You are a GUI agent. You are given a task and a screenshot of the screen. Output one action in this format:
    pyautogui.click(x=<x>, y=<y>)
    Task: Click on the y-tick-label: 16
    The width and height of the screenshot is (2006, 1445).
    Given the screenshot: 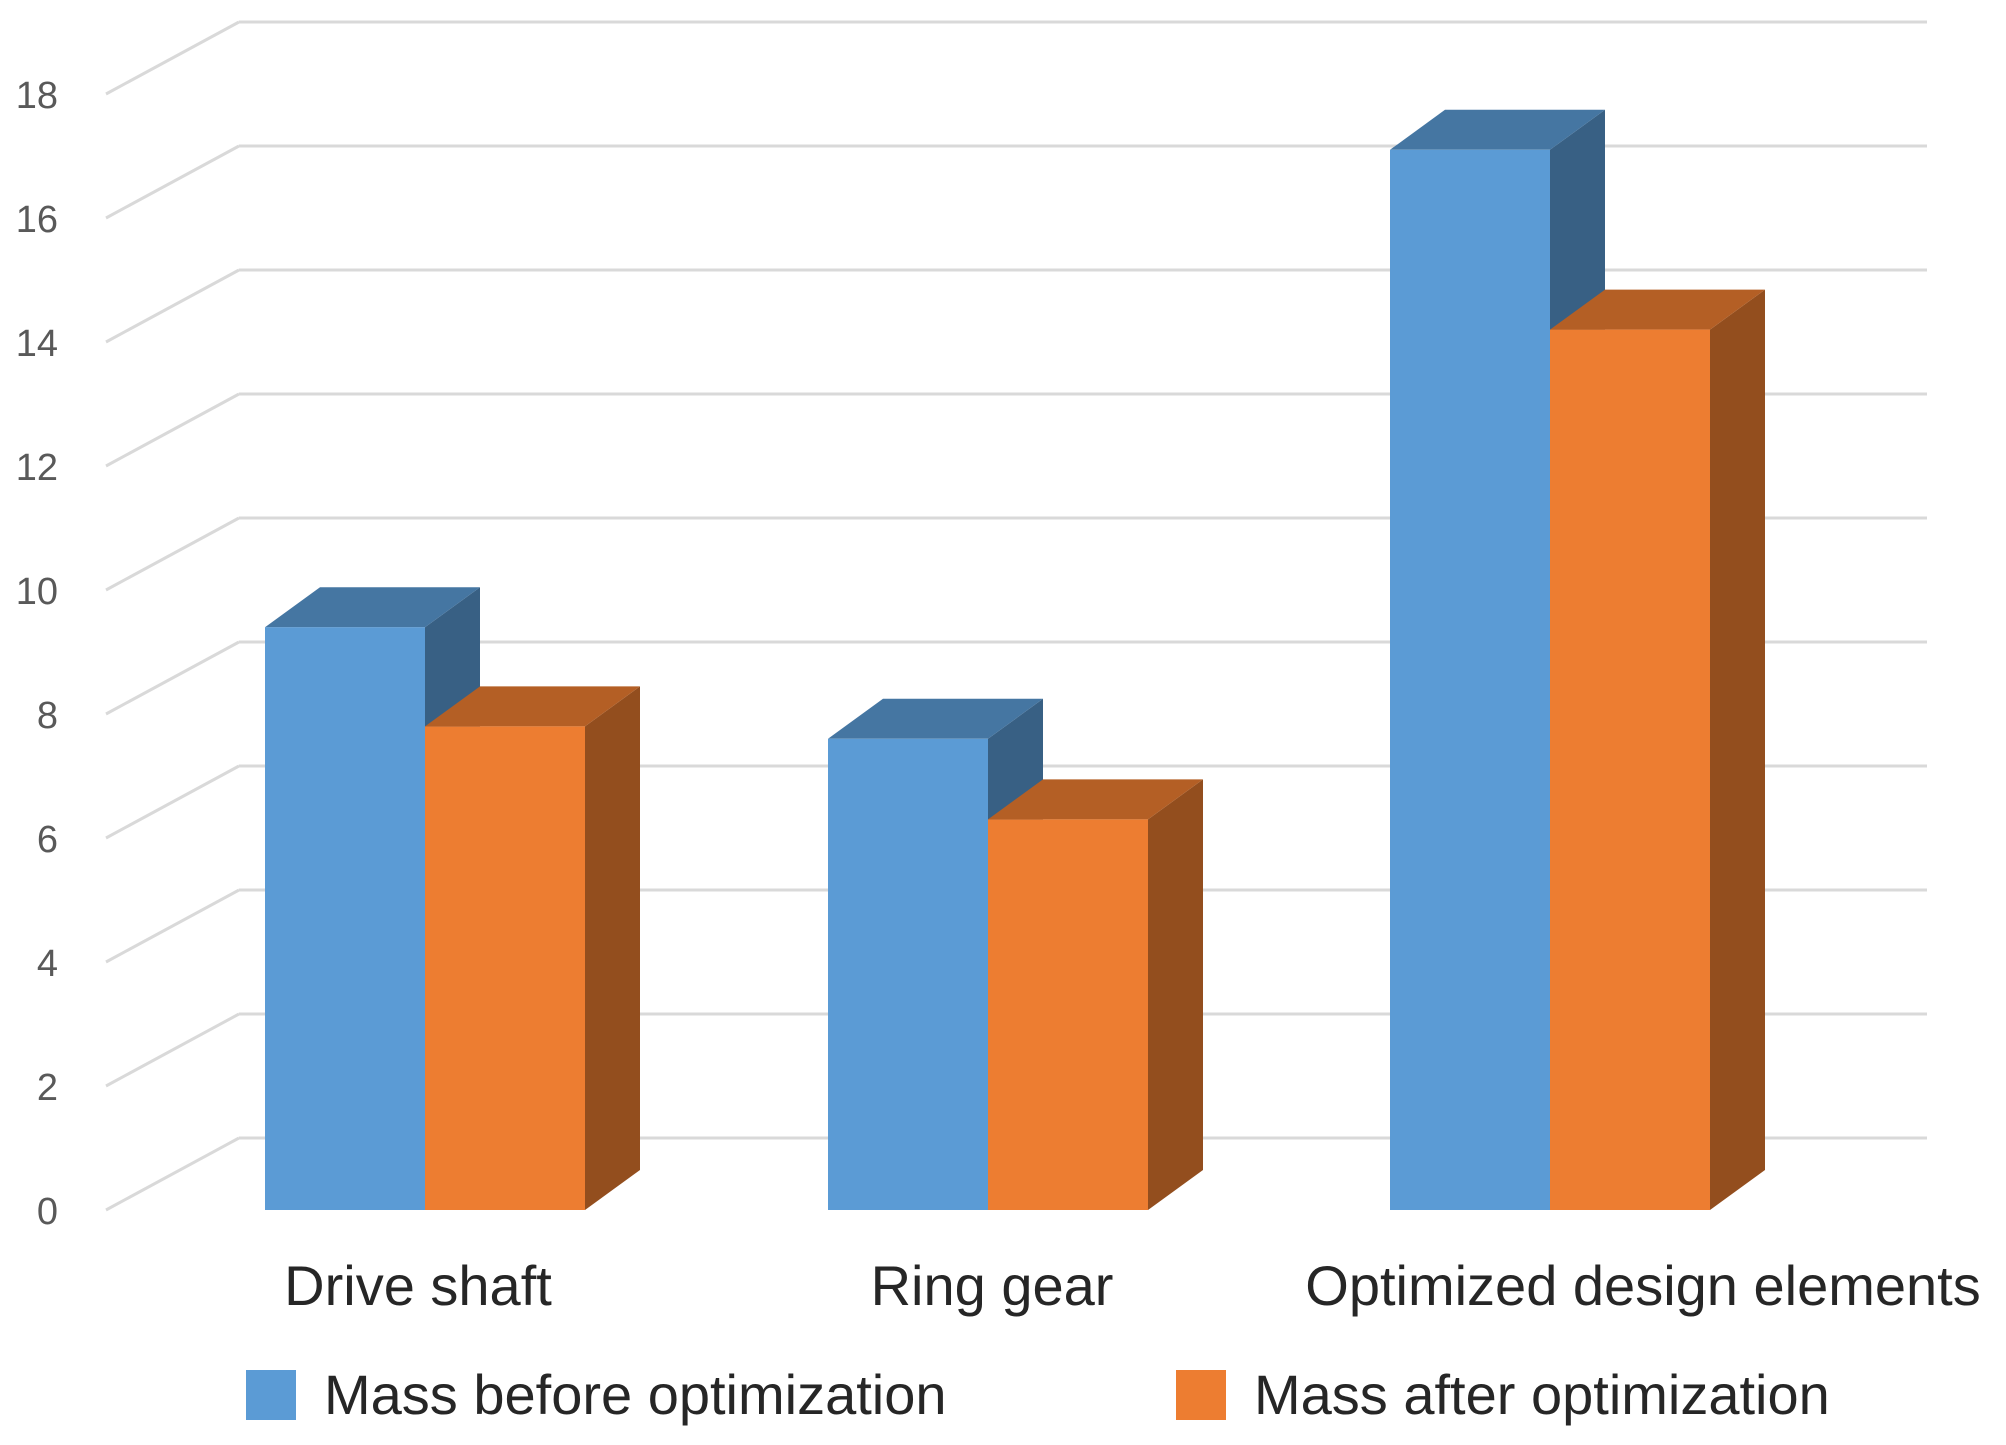 What is the action you would take?
    pyautogui.click(x=37, y=220)
    